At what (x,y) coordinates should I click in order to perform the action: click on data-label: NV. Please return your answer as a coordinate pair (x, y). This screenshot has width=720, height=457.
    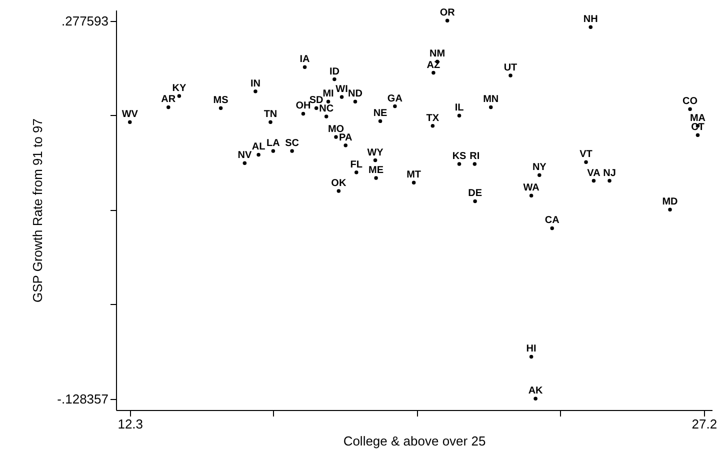
    Looking at the image, I should click on (245, 156).